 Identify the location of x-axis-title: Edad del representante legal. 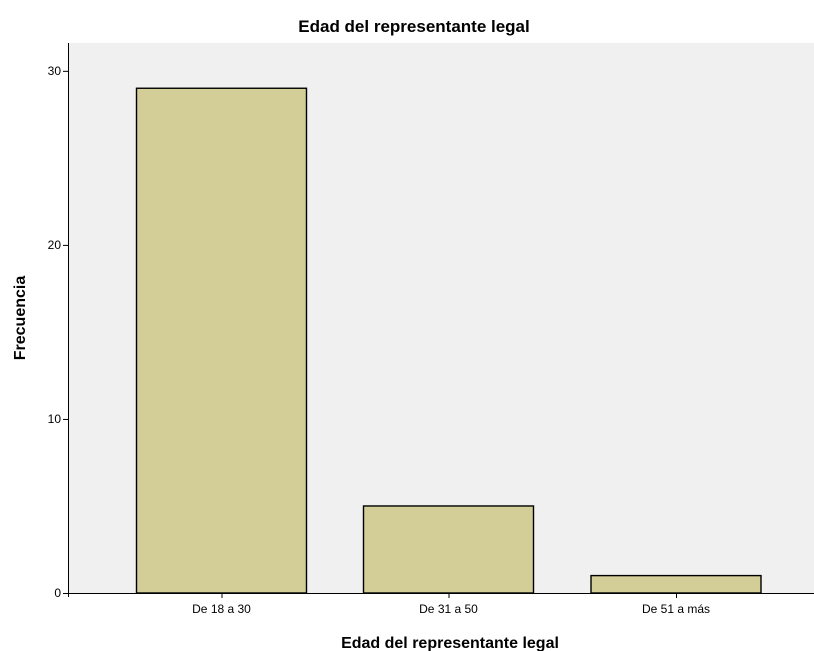
(450, 643).